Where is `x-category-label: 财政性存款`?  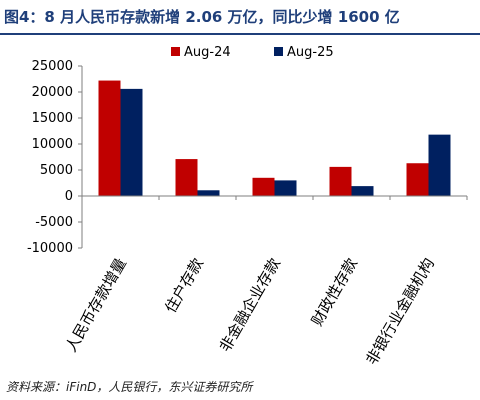
x-category-label: 财政性存款 is located at coordinates (334, 292).